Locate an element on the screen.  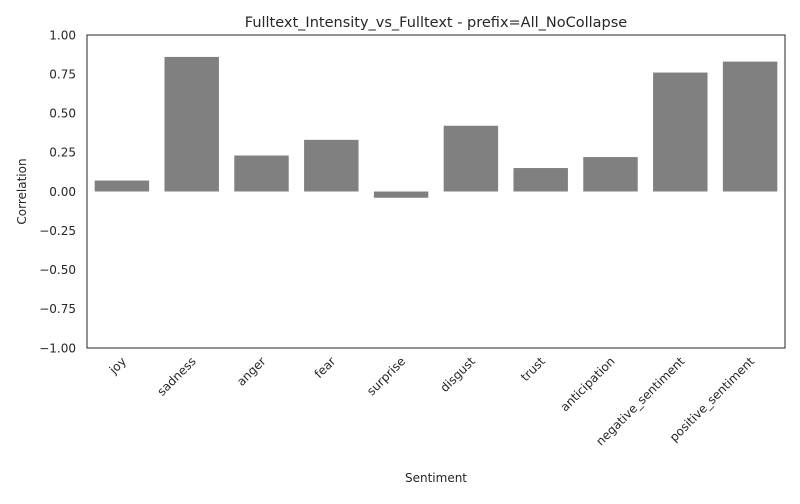
bar-anticipation is located at coordinates (610, 174).